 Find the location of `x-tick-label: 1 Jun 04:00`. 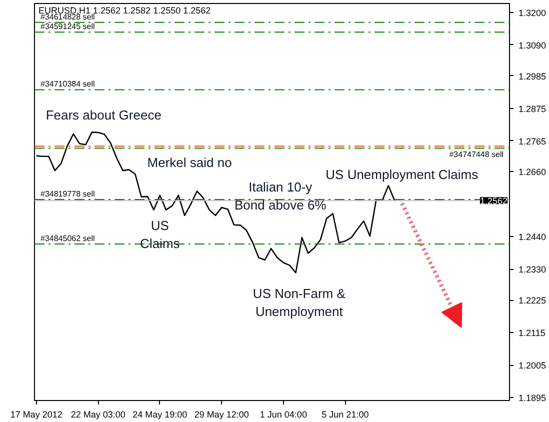

x-tick-label: 1 Jun 04:00 is located at coordinates (283, 415).